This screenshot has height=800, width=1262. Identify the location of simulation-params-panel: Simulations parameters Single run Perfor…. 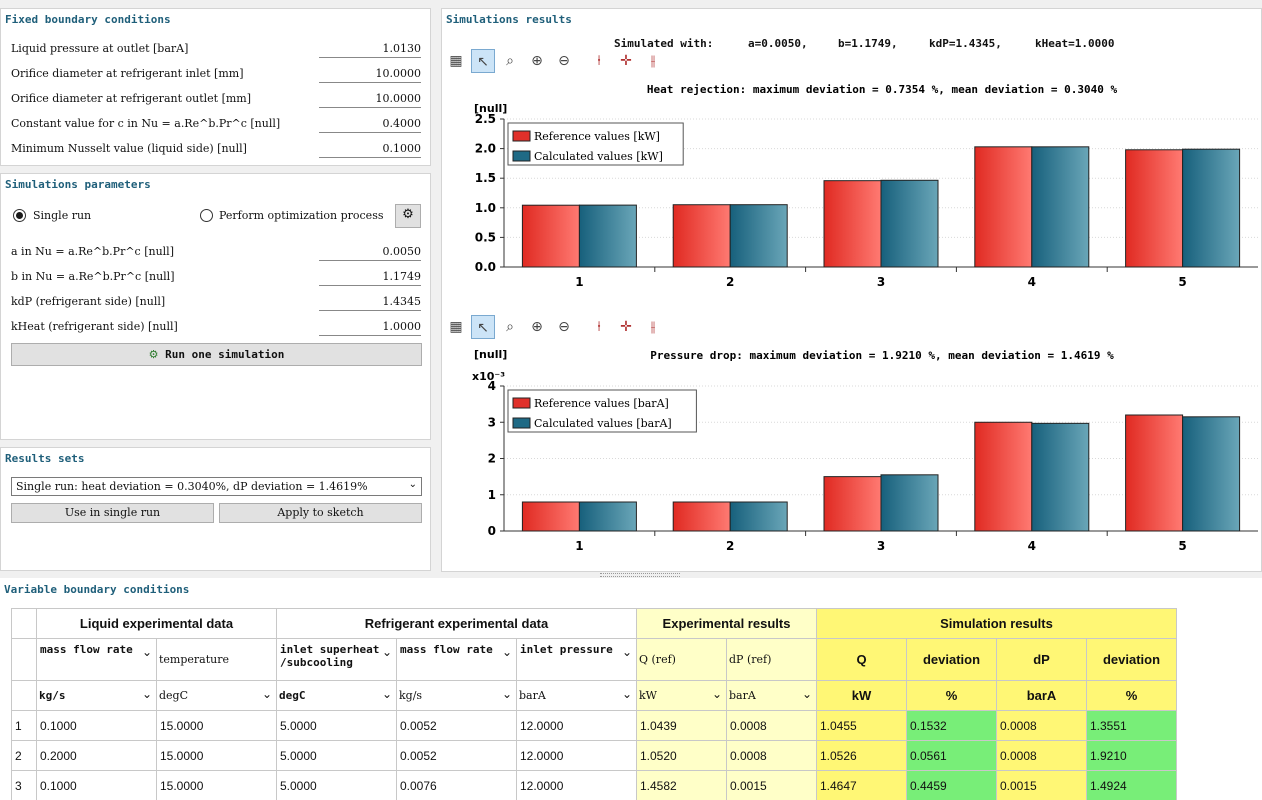
(215, 306).